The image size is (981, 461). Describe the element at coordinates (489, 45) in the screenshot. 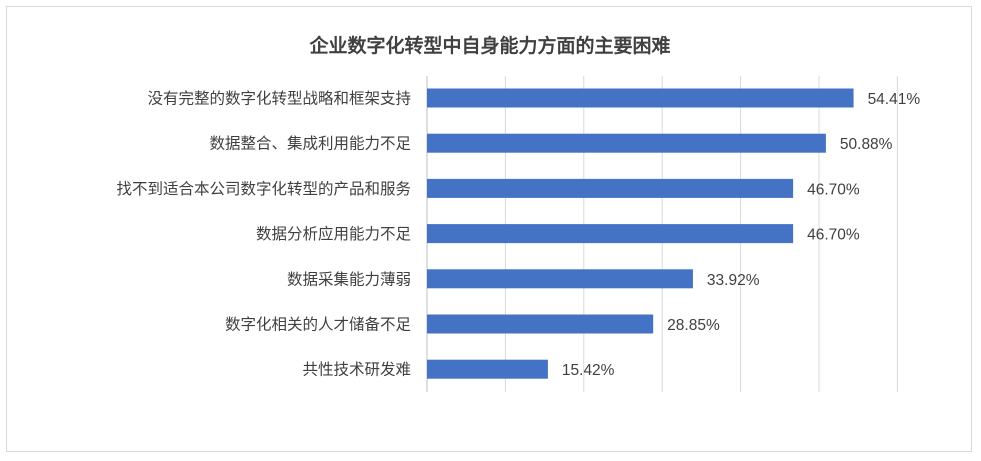

I see `chart-title: 企业数字化转型中自身能力方面的主要困难` at that location.